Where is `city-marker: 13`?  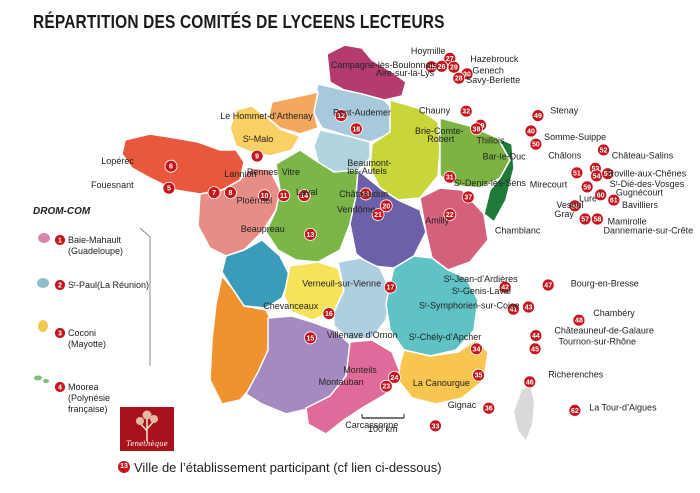
city-marker: 13 is located at coordinates (310, 234).